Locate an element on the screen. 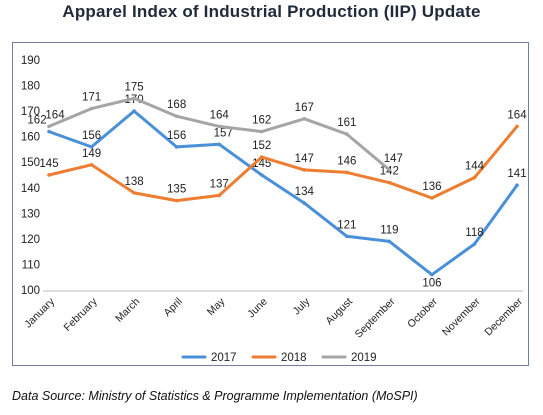 The width and height of the screenshot is (543, 415). data-label-2018: 135 is located at coordinates (176, 190).